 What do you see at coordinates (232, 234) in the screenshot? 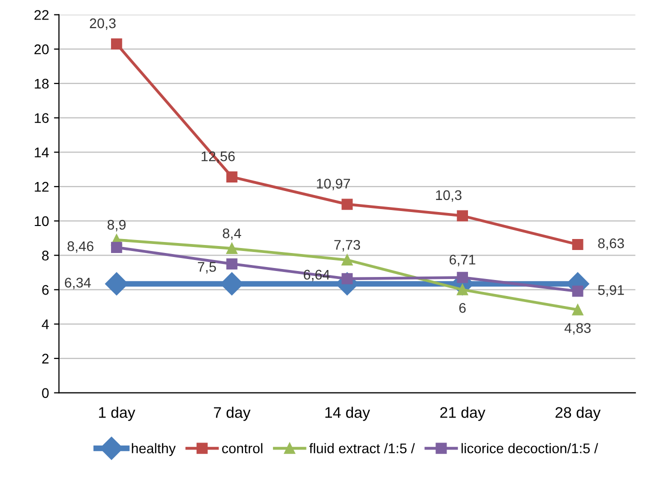
I see `data-label: 8,4` at bounding box center [232, 234].